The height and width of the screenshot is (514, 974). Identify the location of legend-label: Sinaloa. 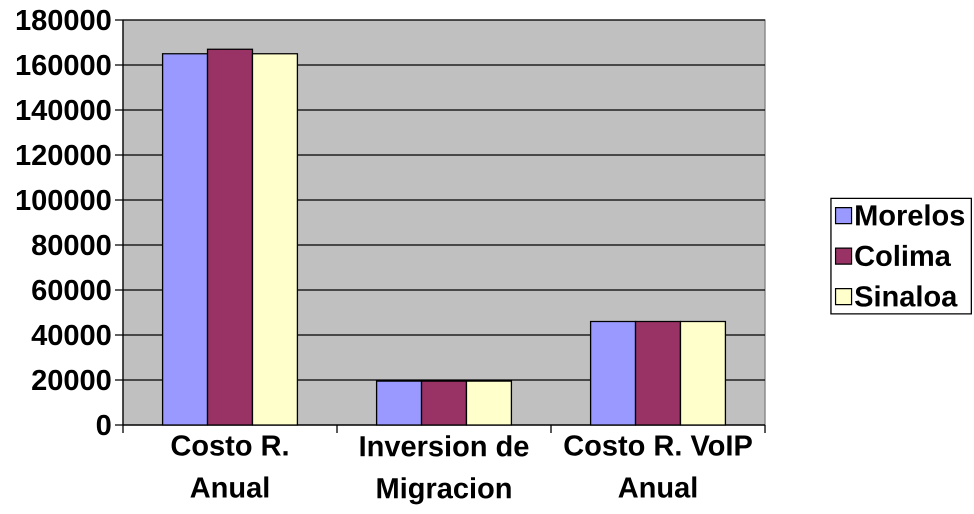
(906, 296).